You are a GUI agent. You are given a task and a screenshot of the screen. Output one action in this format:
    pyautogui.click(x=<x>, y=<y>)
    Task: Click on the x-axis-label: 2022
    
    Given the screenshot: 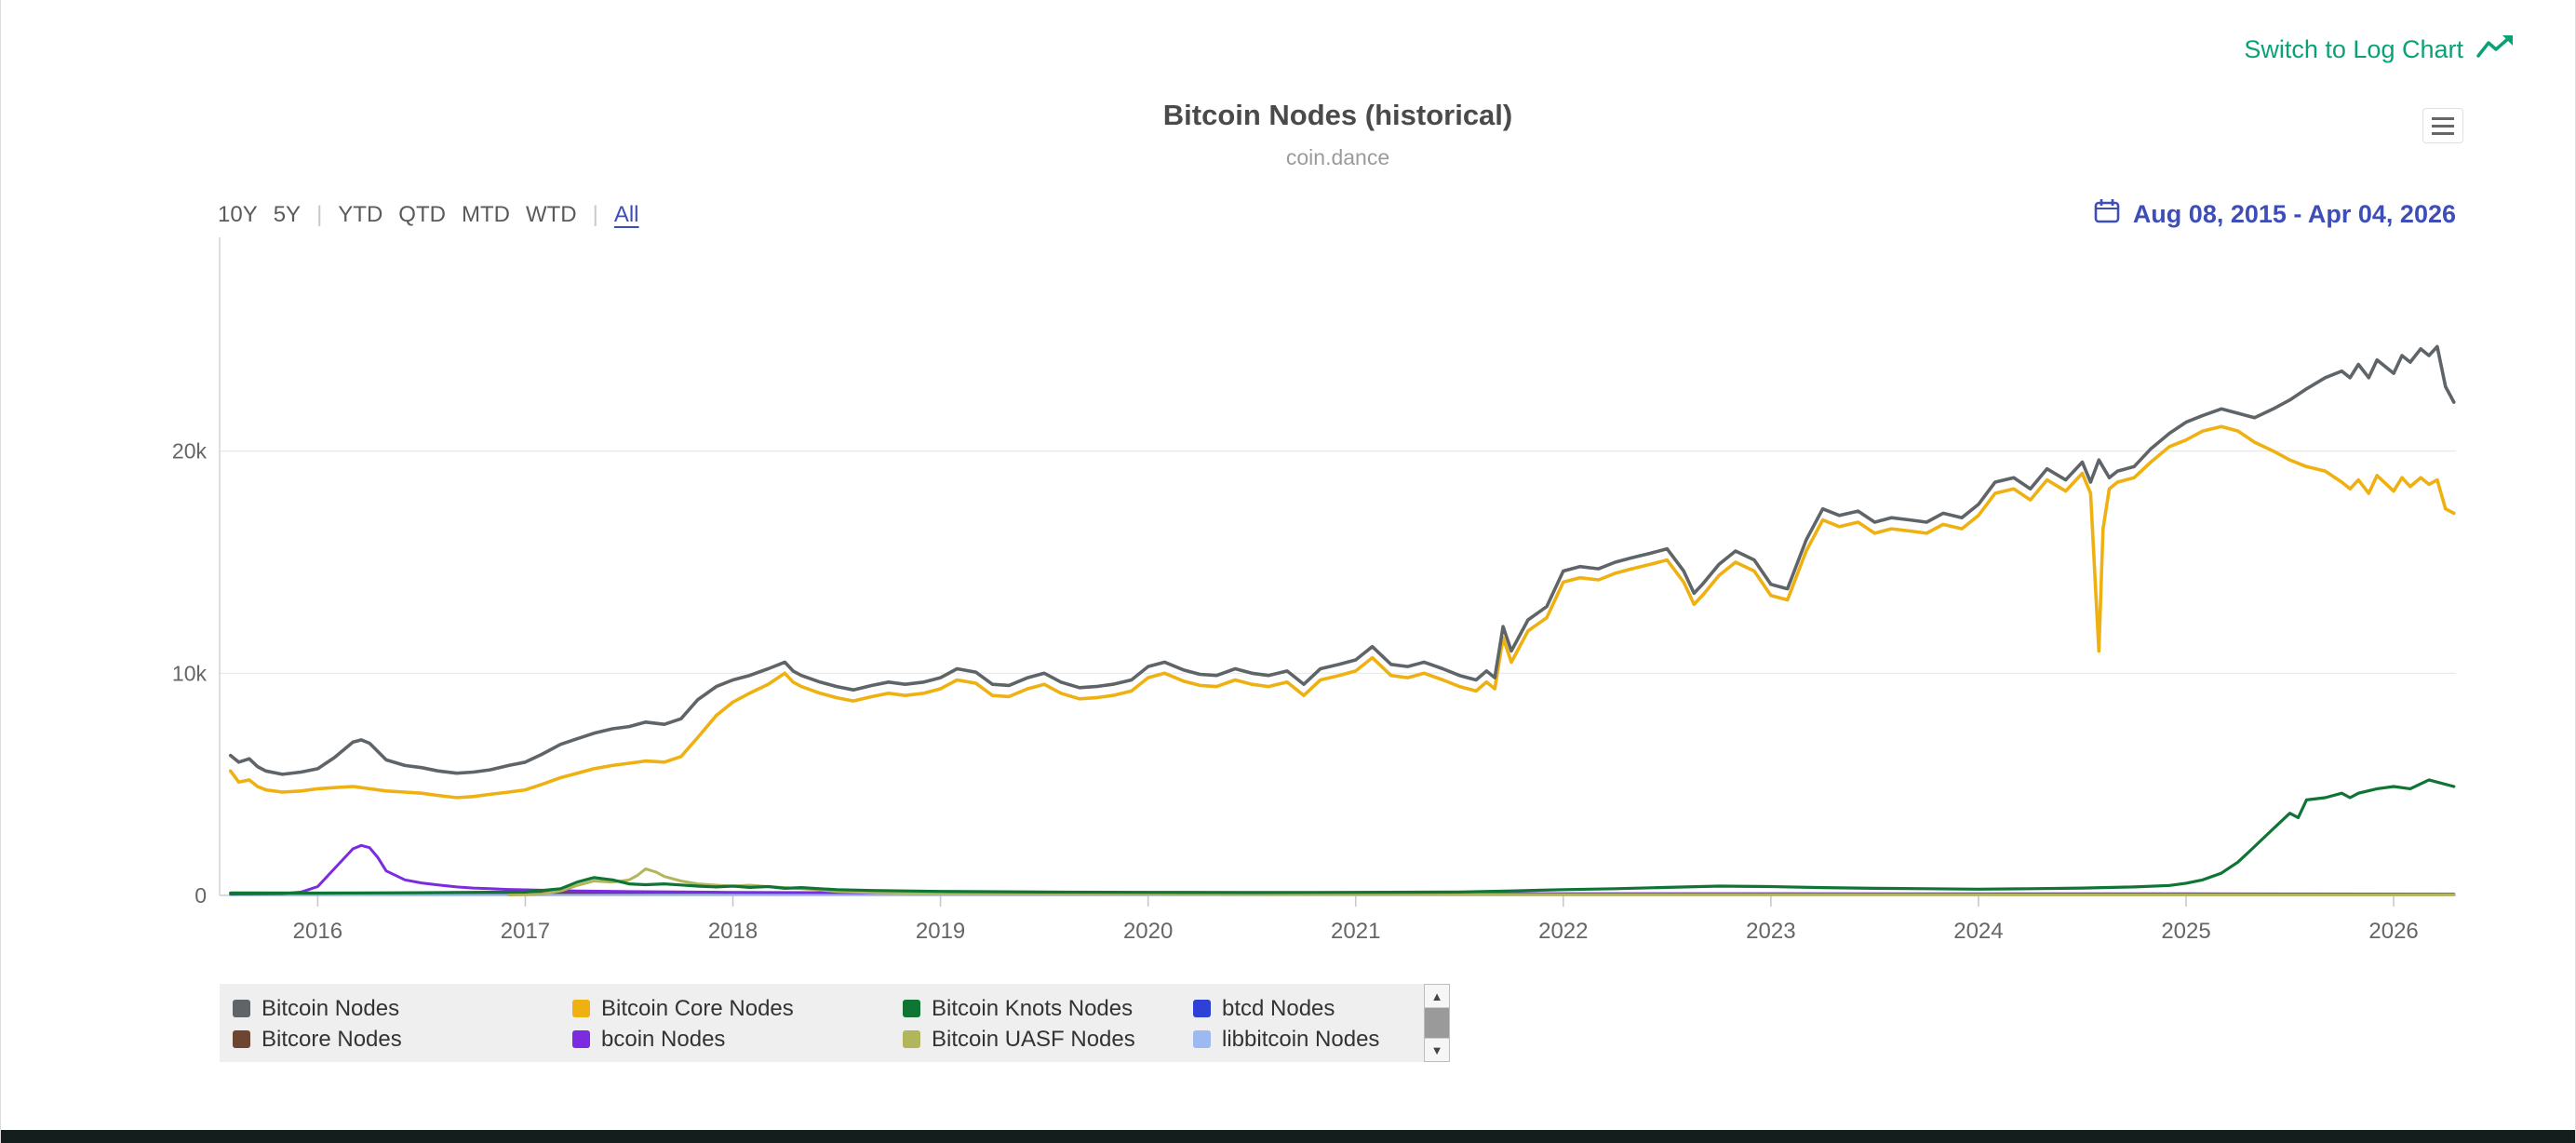 What is the action you would take?
    pyautogui.click(x=1563, y=931)
    